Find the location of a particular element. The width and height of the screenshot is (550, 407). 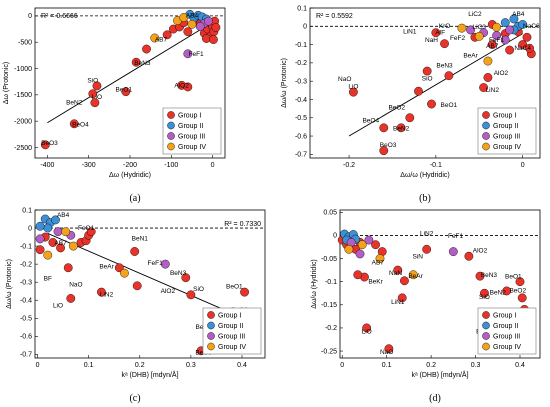

y-tick-label: -0.15 is located at coordinates (329, 305).